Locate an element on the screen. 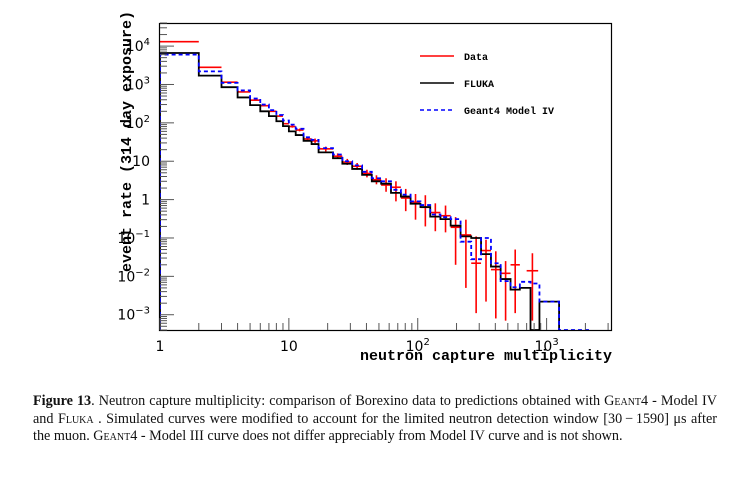  caption-geant4: Geant4 is located at coordinates (626, 401).